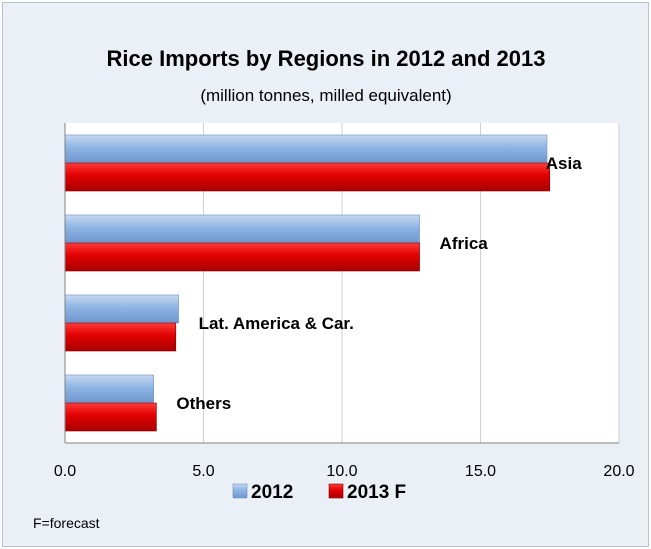 The width and height of the screenshot is (651, 549). I want to click on x-tick-label: 20.0, so click(618, 471).